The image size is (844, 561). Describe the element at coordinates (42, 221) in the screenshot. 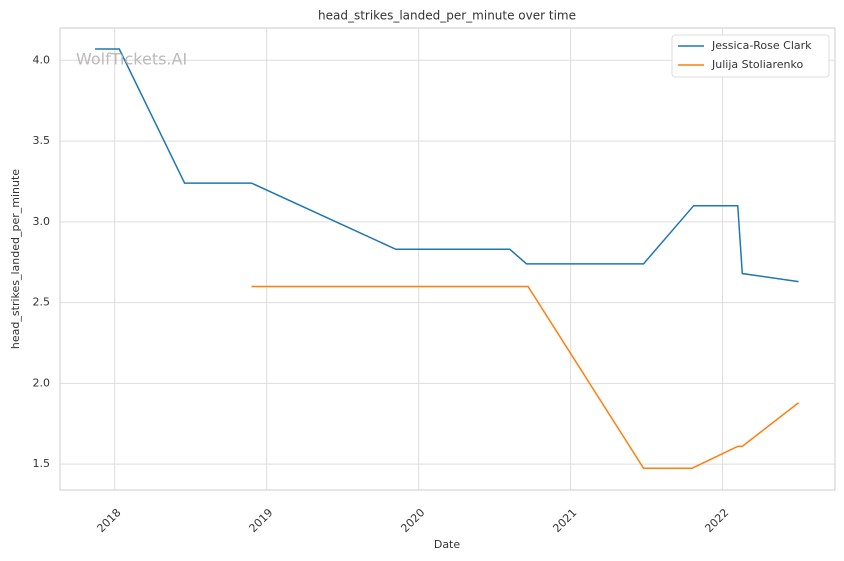

I see `y-tick-label: 3.0` at that location.